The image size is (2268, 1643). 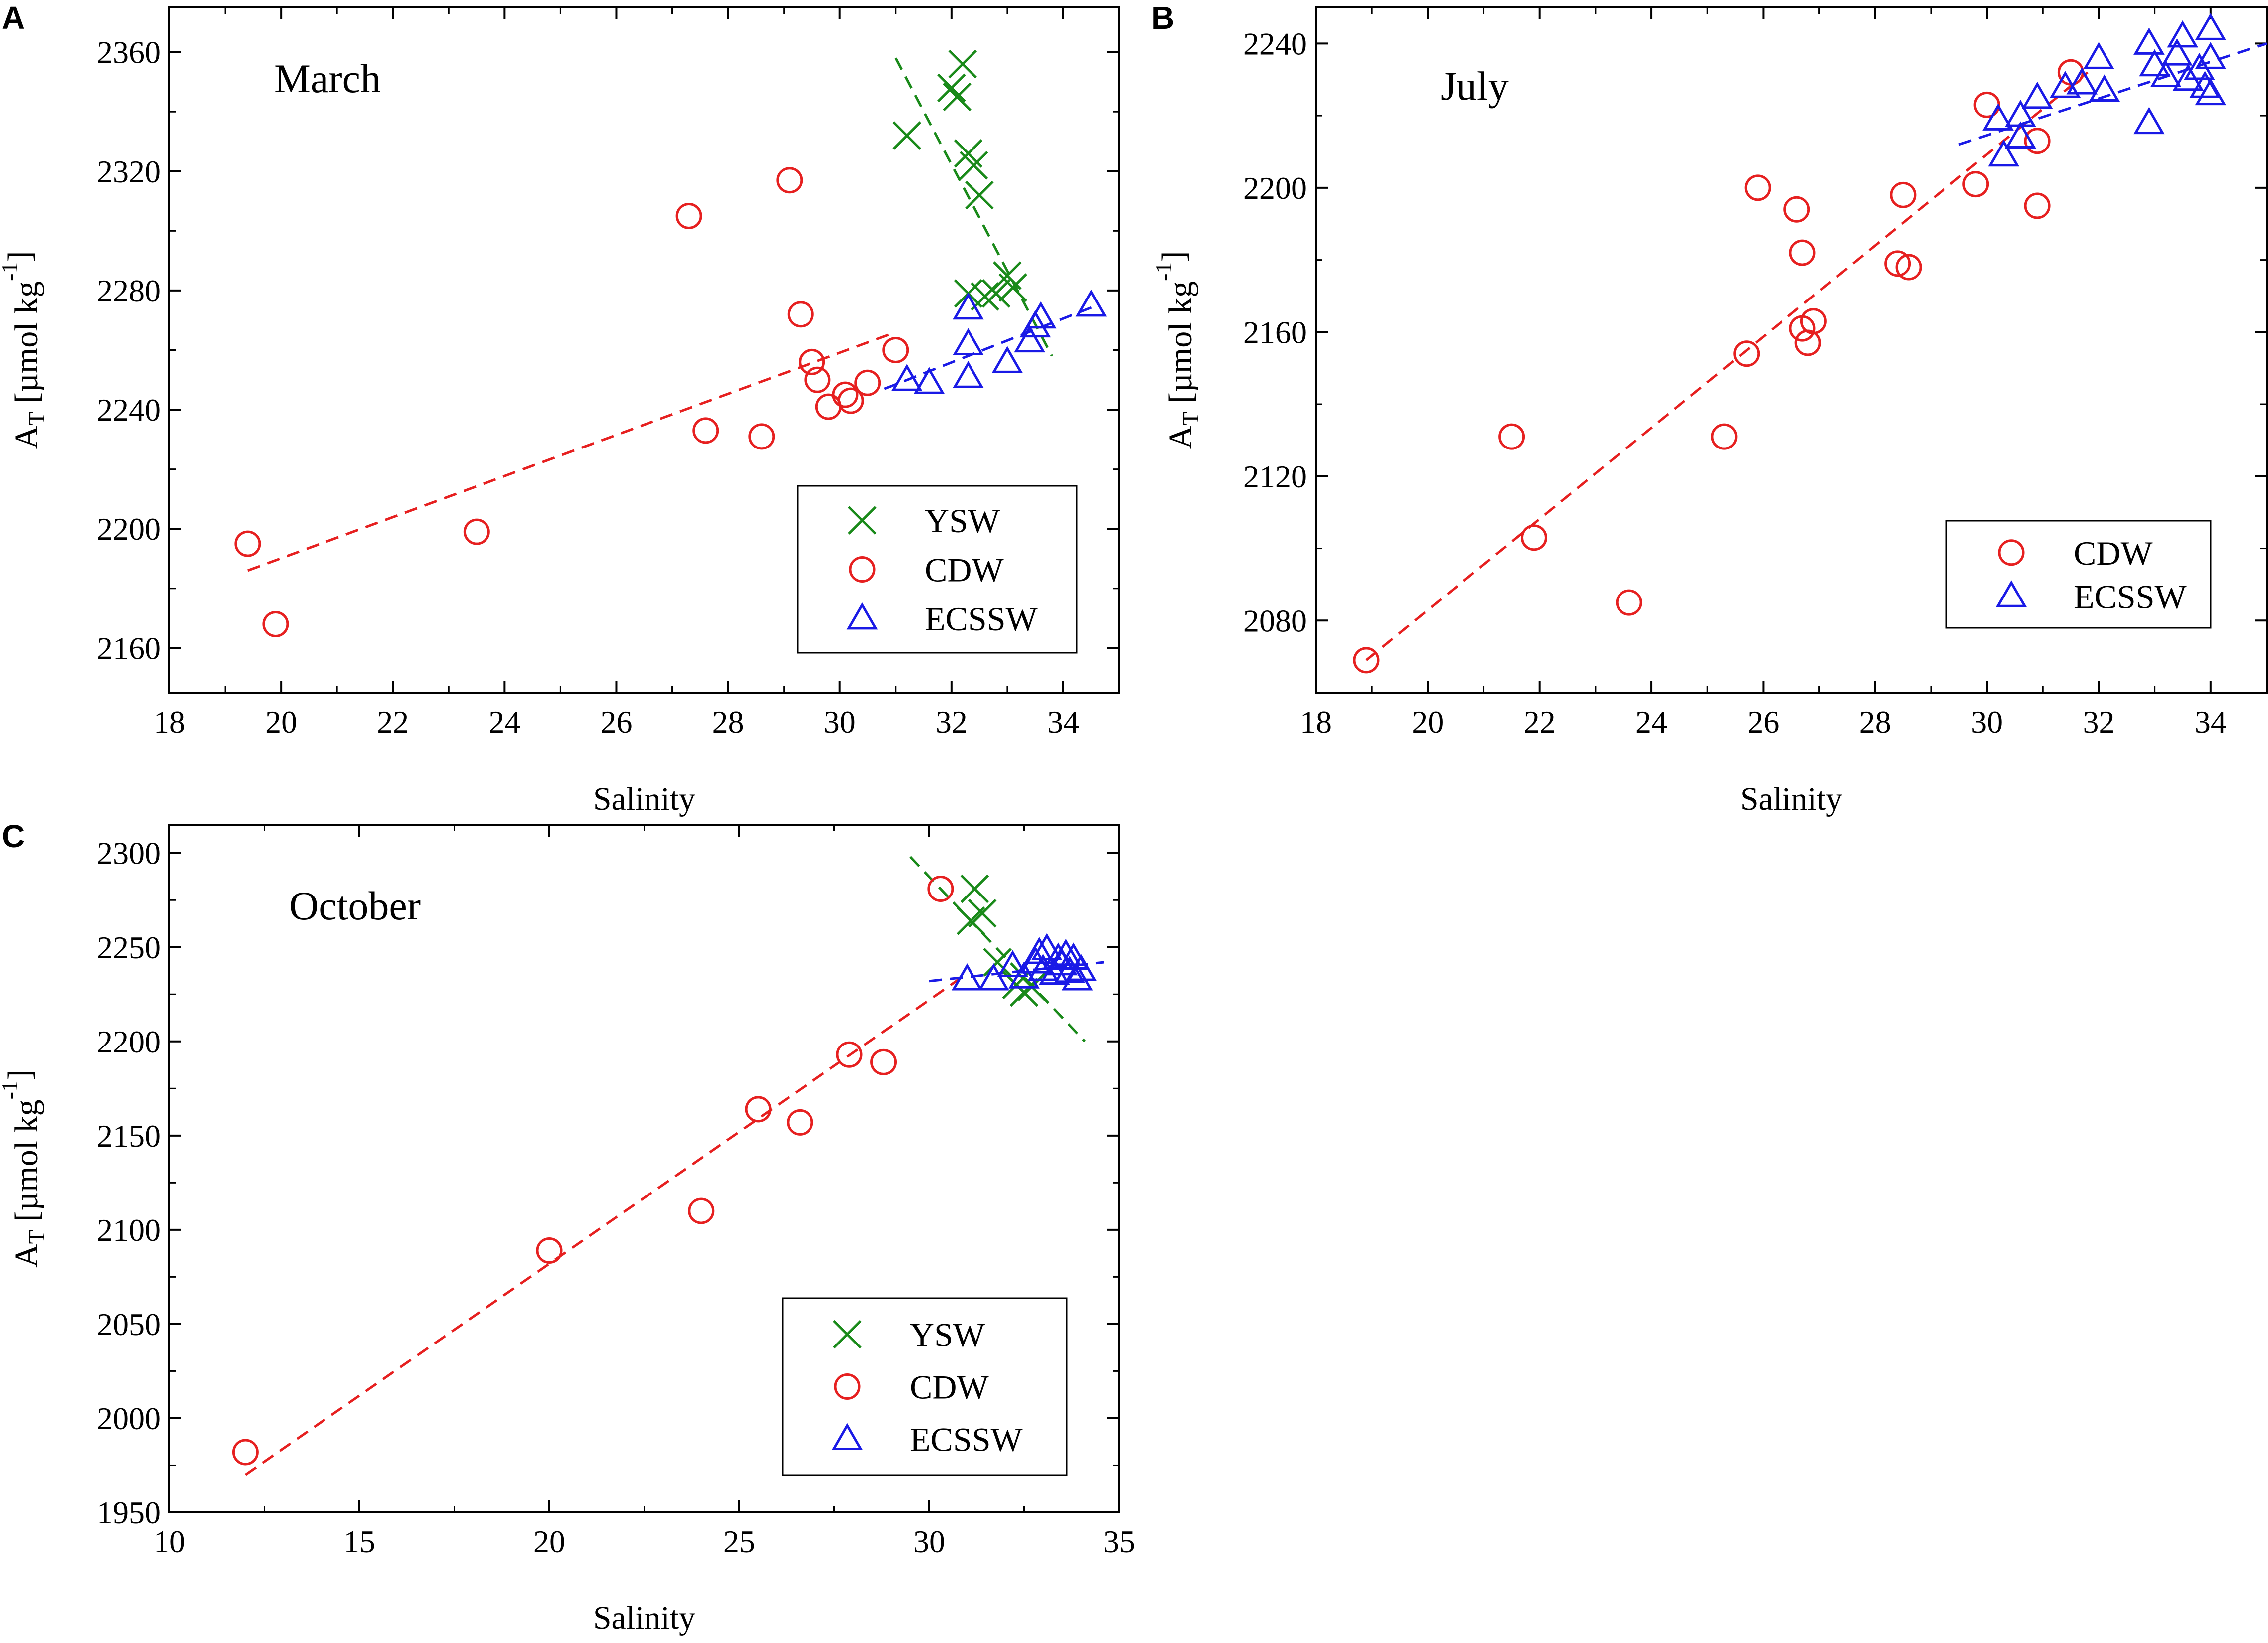 I want to click on y-tick-label-b: 2200, so click(x=1275, y=188).